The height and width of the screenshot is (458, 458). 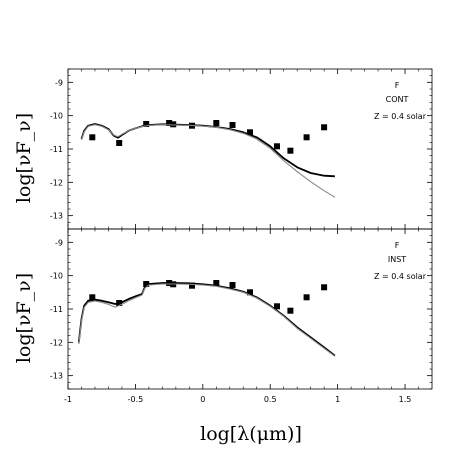 I want to click on x-tick-label: 1, so click(x=337, y=399).